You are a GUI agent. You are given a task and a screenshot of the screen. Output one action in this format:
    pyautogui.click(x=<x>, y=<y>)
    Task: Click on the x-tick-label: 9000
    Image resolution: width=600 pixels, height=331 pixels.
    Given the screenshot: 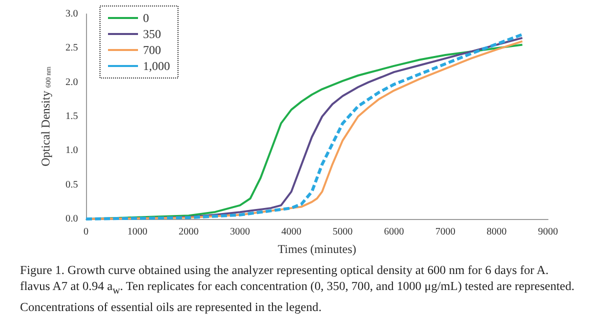 What is the action you would take?
    pyautogui.click(x=548, y=232)
    